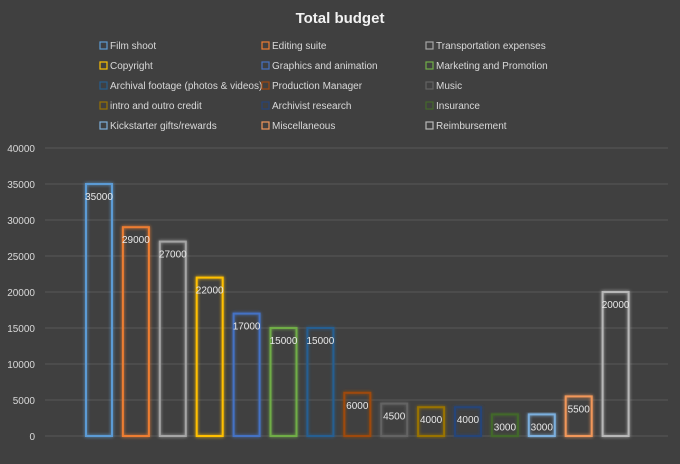 The image size is (680, 464). I want to click on legend-label: Transportation expenses, so click(491, 46).